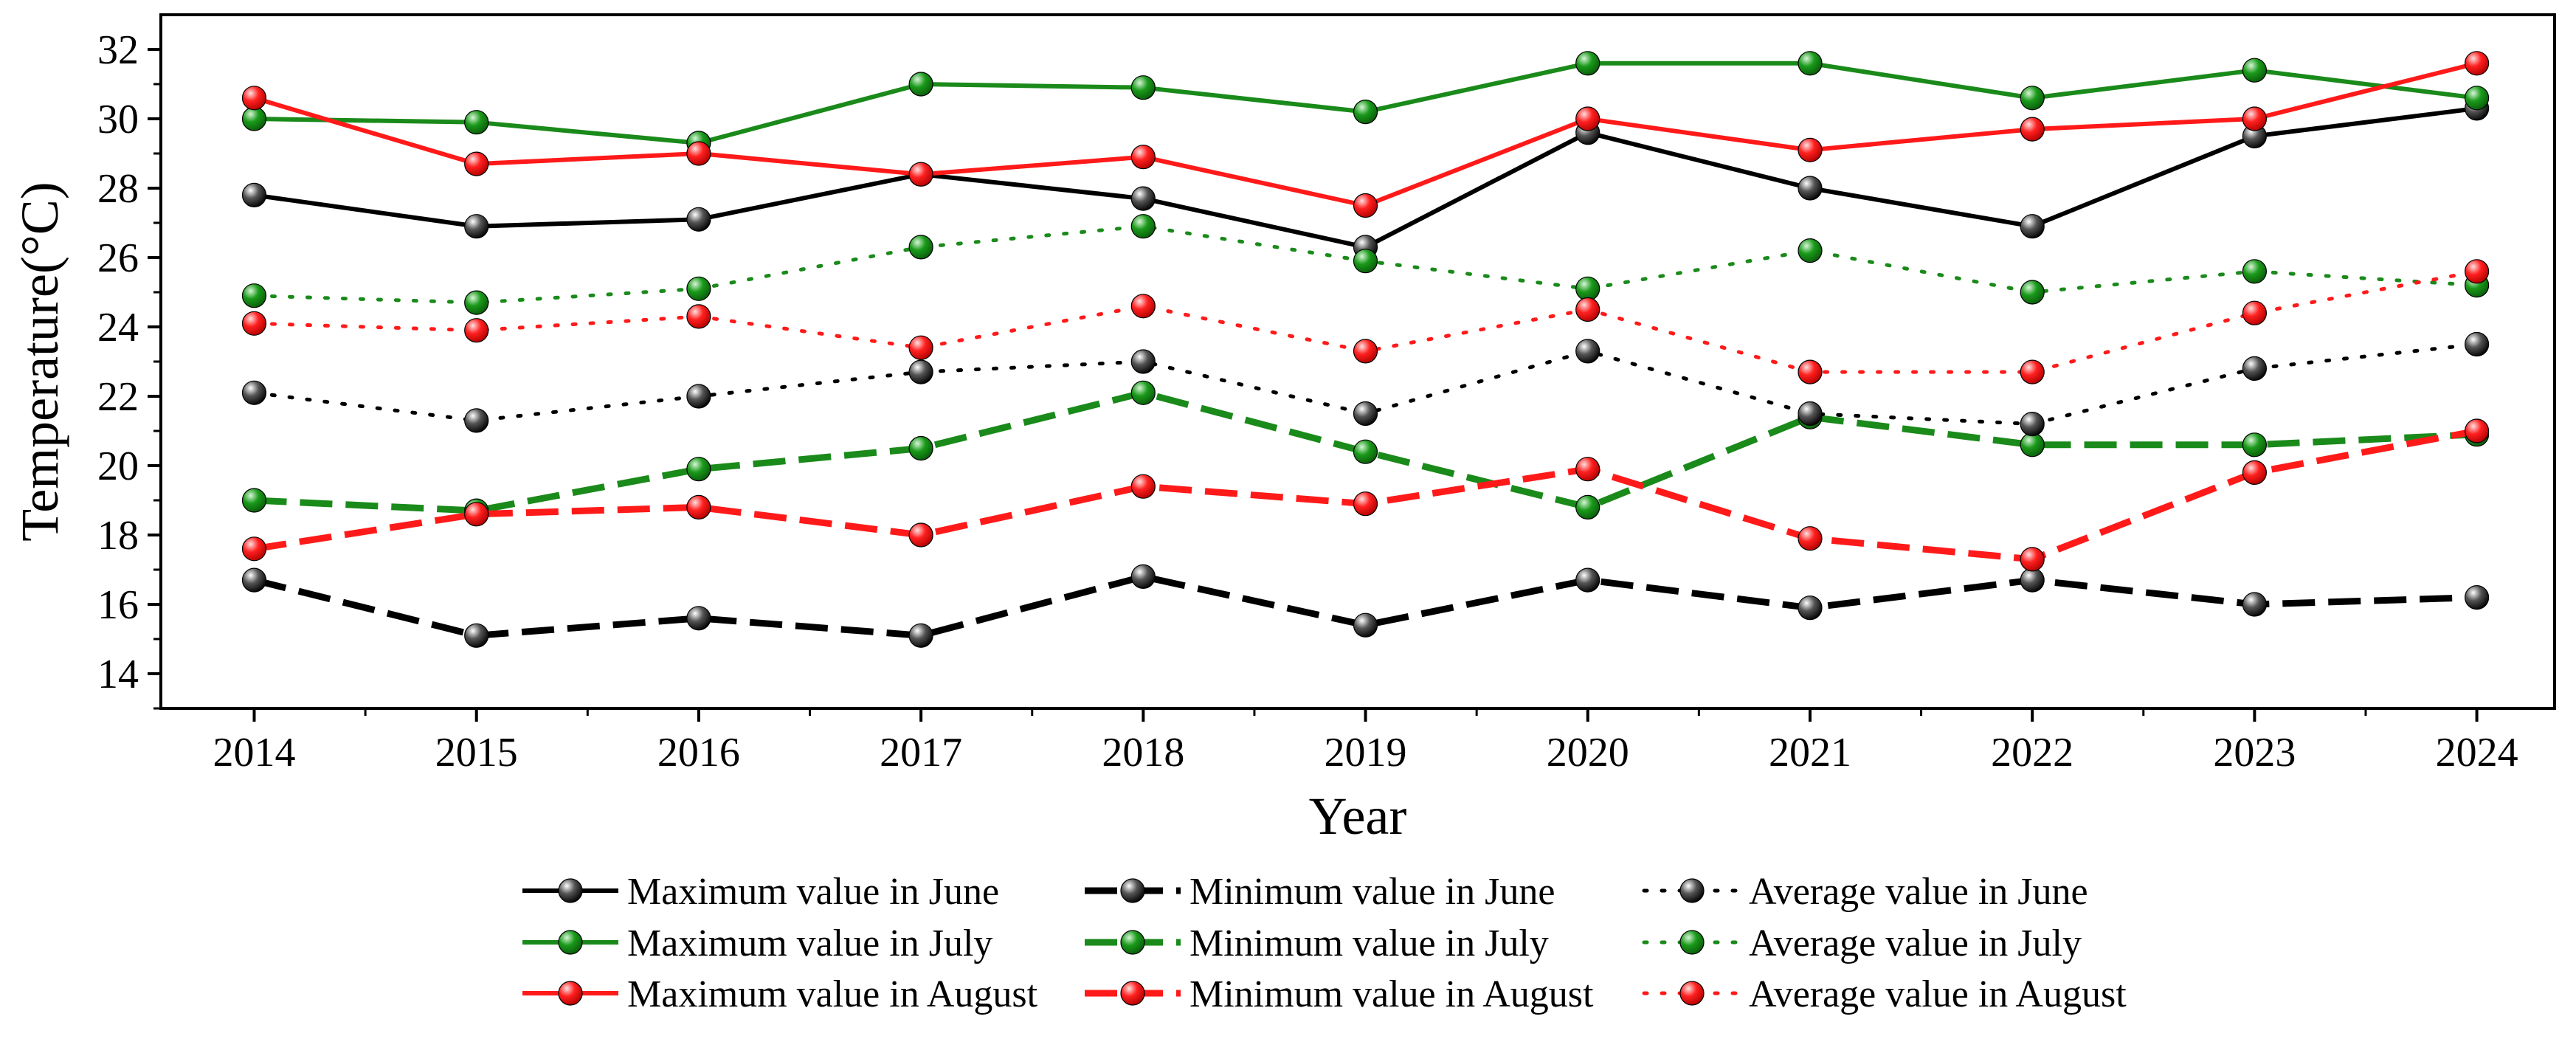  Describe the element at coordinates (2032, 753) in the screenshot. I see `x-tick-label-8: 2022` at that location.